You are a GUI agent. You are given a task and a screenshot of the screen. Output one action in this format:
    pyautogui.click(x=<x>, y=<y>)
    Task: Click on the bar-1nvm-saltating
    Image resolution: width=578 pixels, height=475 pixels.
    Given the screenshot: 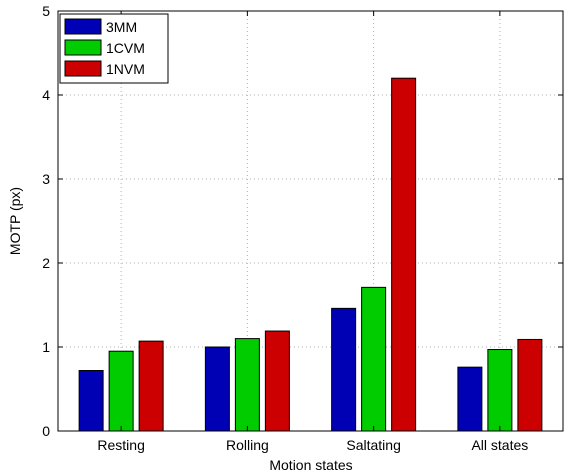 What is the action you would take?
    pyautogui.click(x=404, y=254)
    